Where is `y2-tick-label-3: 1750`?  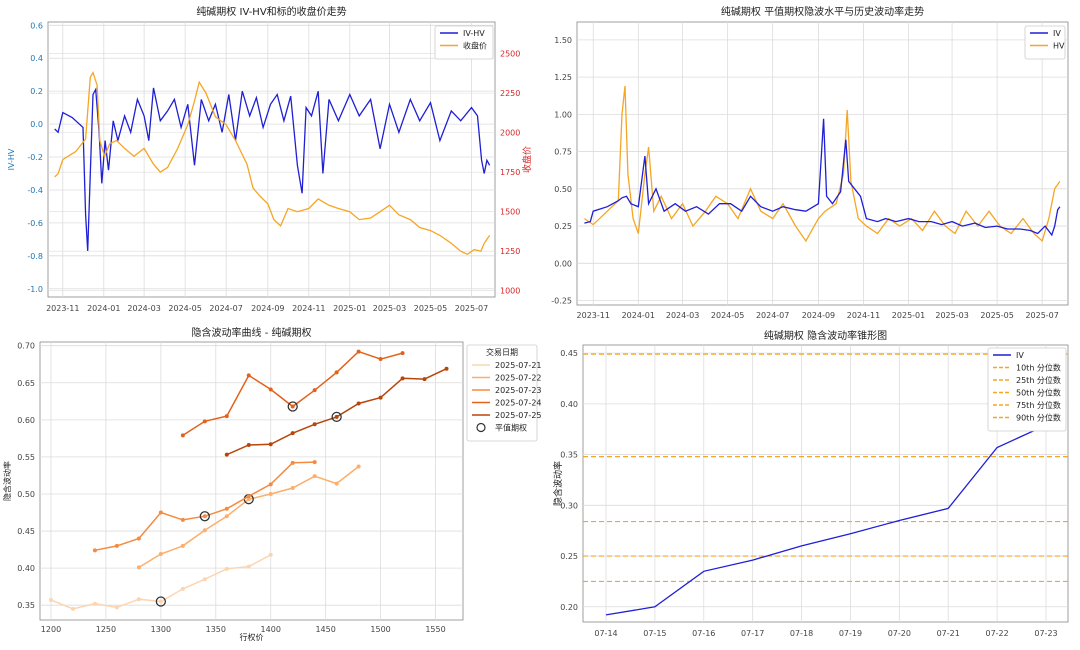
y2-tick-label-3: 1750 is located at coordinates (510, 172).